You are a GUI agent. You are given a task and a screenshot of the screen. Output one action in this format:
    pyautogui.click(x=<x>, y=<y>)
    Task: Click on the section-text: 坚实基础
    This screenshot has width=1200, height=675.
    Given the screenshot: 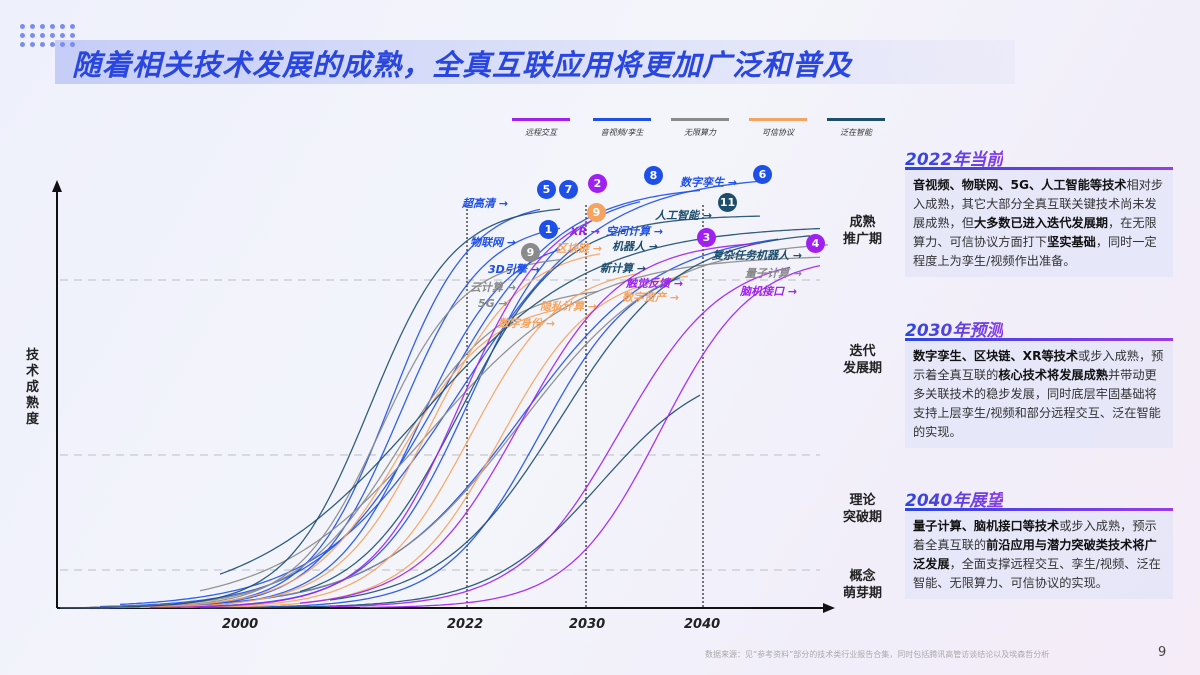 What is the action you would take?
    pyautogui.click(x=1071, y=242)
    